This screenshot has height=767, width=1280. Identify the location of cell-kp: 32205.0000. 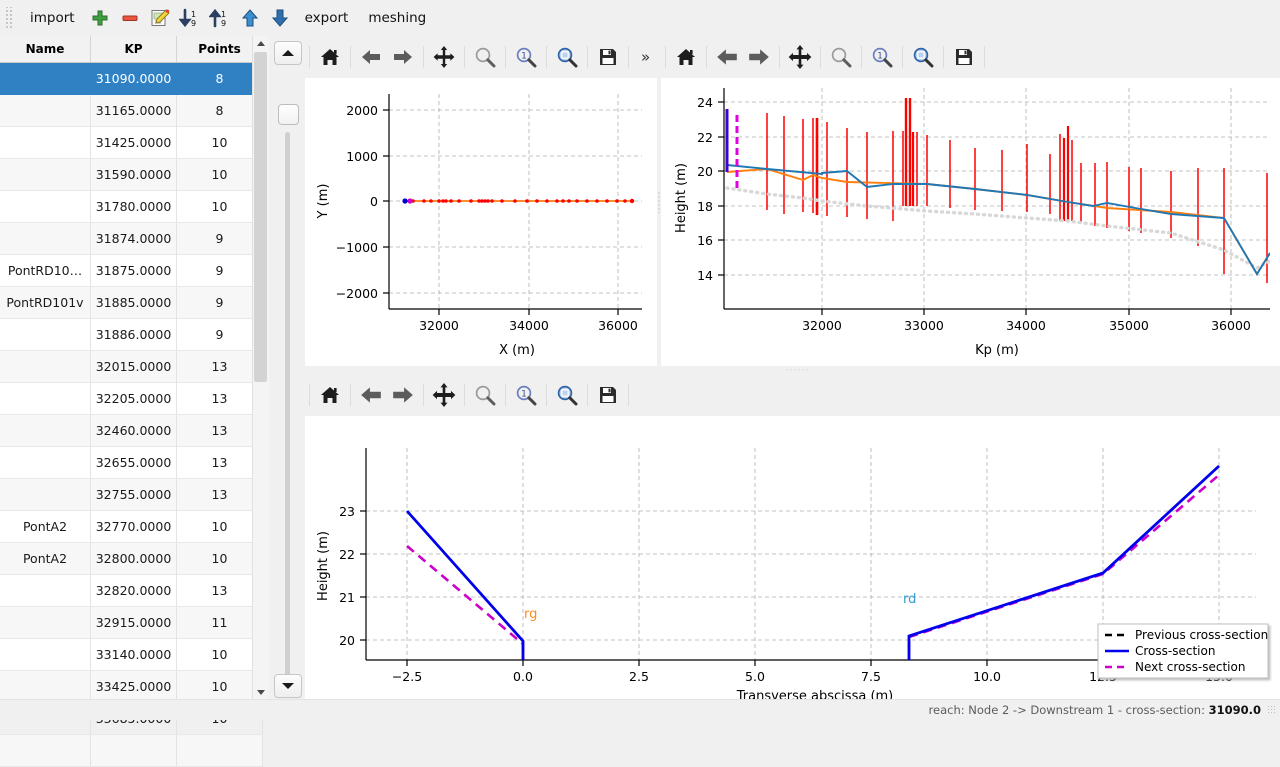
(133, 398).